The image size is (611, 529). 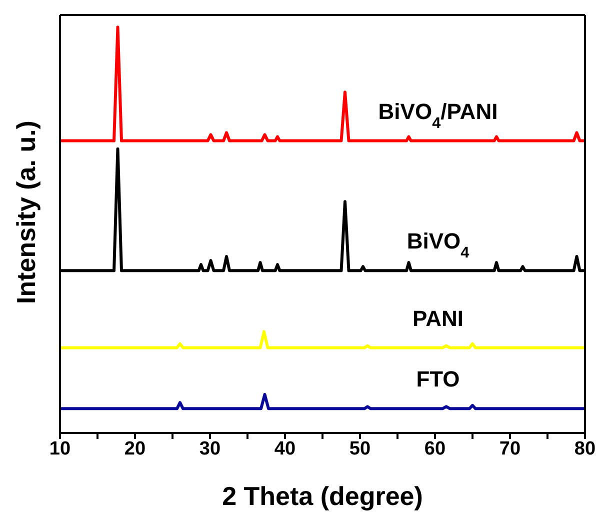 I want to click on series-label: BiVO$_{4}$/PANI, so click(x=438, y=115).